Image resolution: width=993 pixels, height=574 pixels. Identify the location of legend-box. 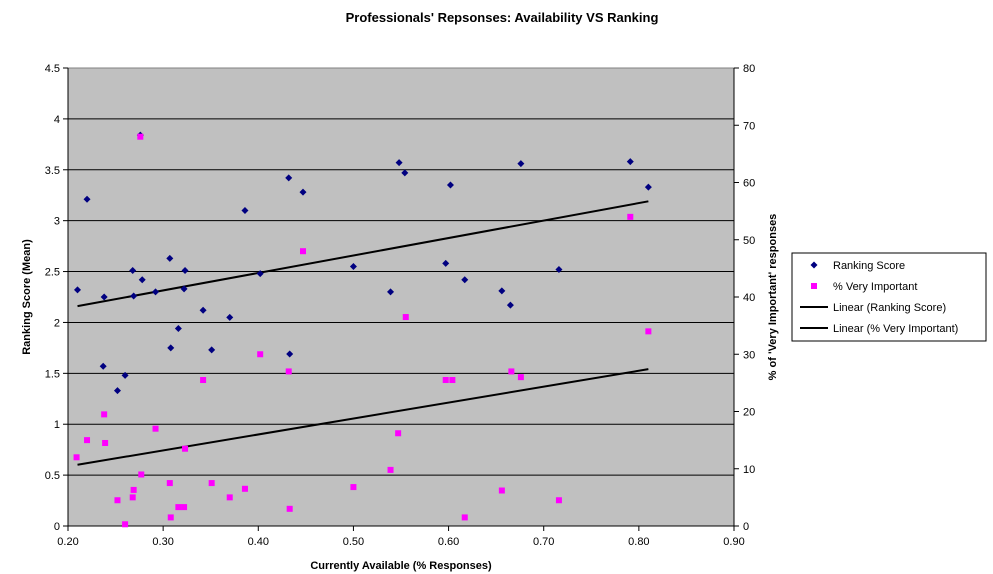
(889, 297).